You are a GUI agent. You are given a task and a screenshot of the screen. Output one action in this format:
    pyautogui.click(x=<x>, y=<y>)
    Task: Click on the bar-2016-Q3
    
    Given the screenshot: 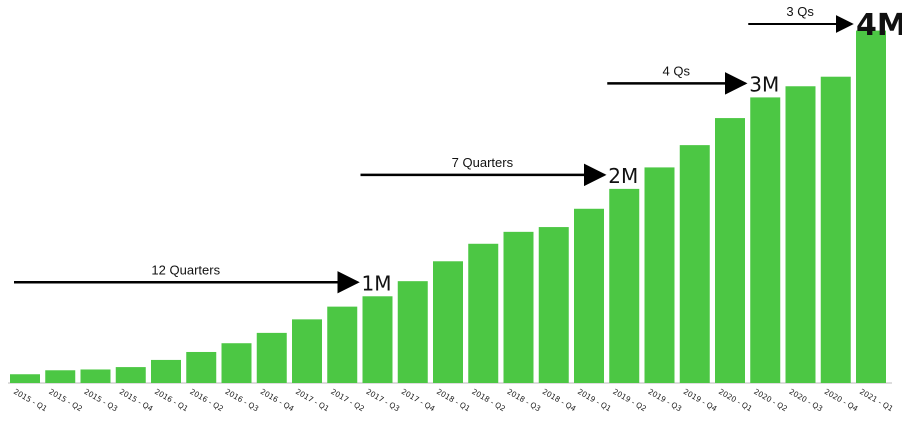 What is the action you would take?
    pyautogui.click(x=236, y=363)
    